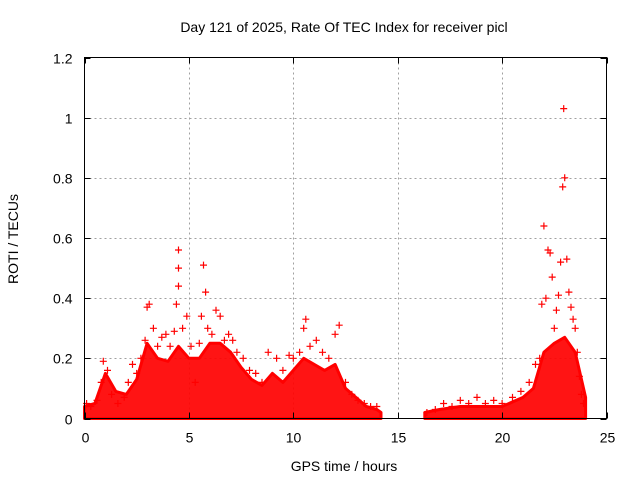 The image size is (640, 480). What do you see at coordinates (344, 466) in the screenshot?
I see `x-axis-label: GPS time / hours` at bounding box center [344, 466].